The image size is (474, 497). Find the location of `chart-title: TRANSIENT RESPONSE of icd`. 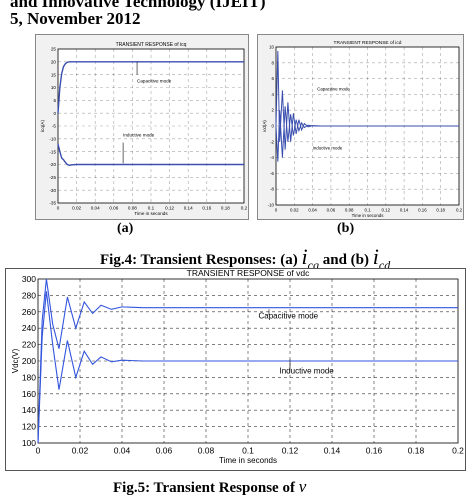

chart-title: TRANSIENT RESPONSE of icd is located at coordinates (368, 43).